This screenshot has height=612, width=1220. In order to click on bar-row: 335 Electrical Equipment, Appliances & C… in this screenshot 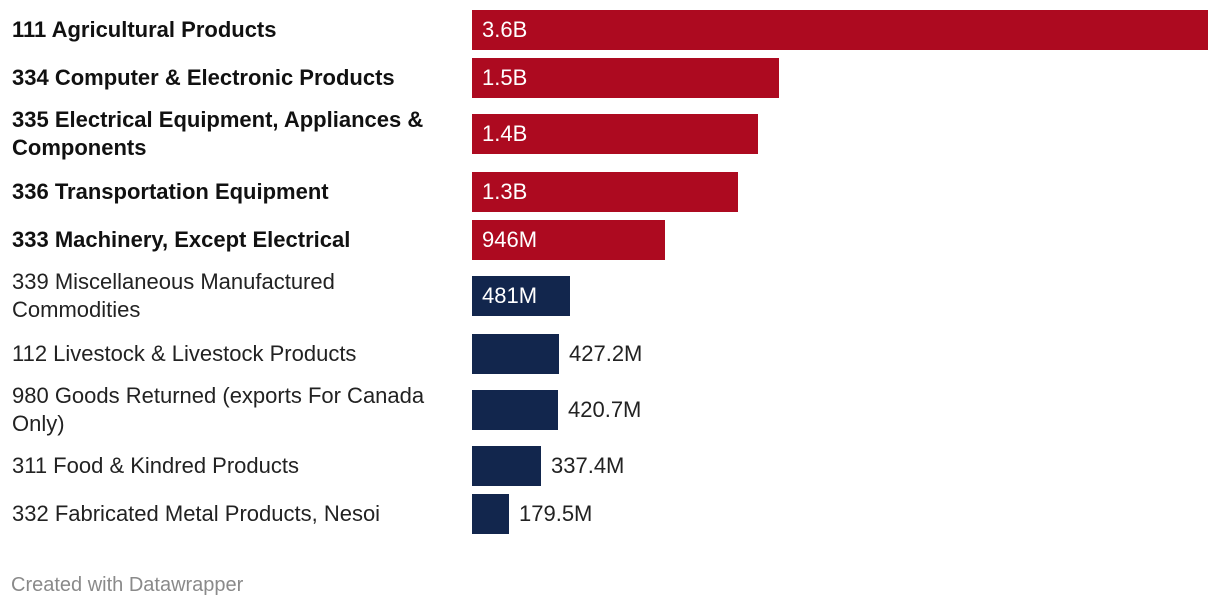, I will do `click(610, 133)`.